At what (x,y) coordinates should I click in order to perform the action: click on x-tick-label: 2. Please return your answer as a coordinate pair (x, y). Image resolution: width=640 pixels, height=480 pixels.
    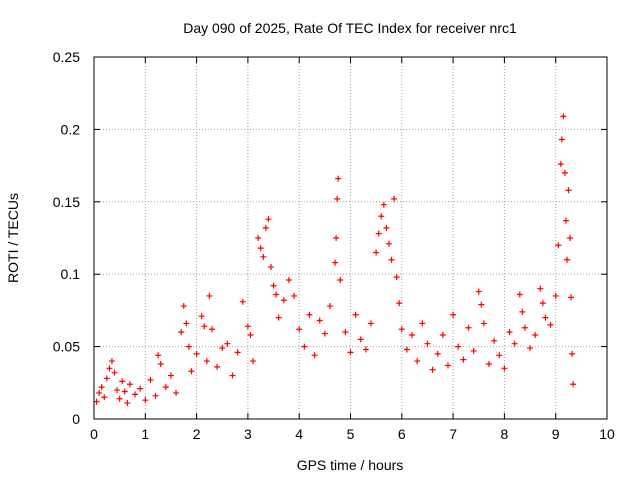
    Looking at the image, I should click on (197, 434).